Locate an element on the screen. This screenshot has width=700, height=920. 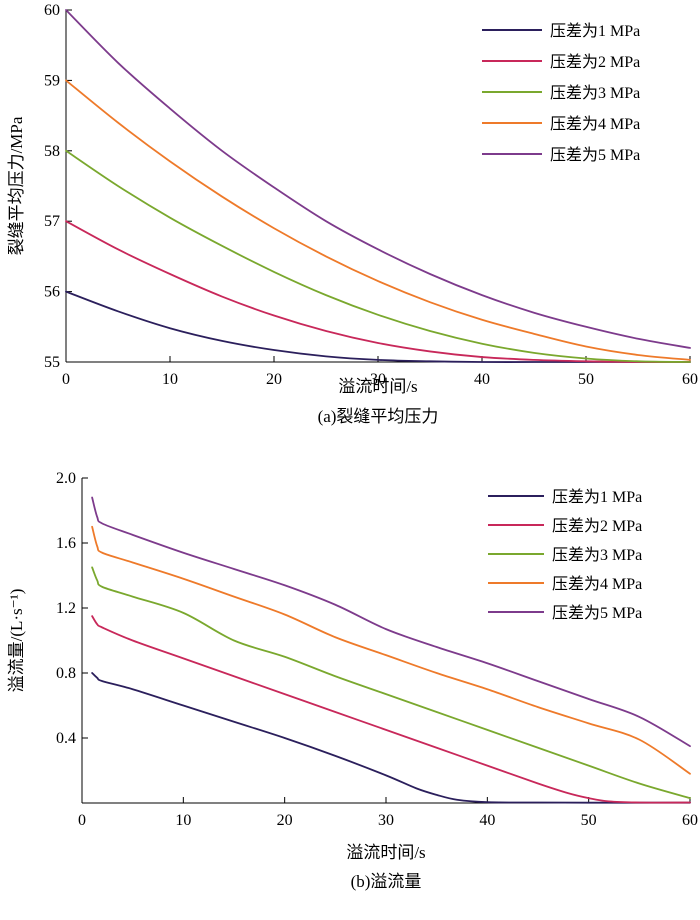
y-tick-label: 2.0 is located at coordinates (66, 478).